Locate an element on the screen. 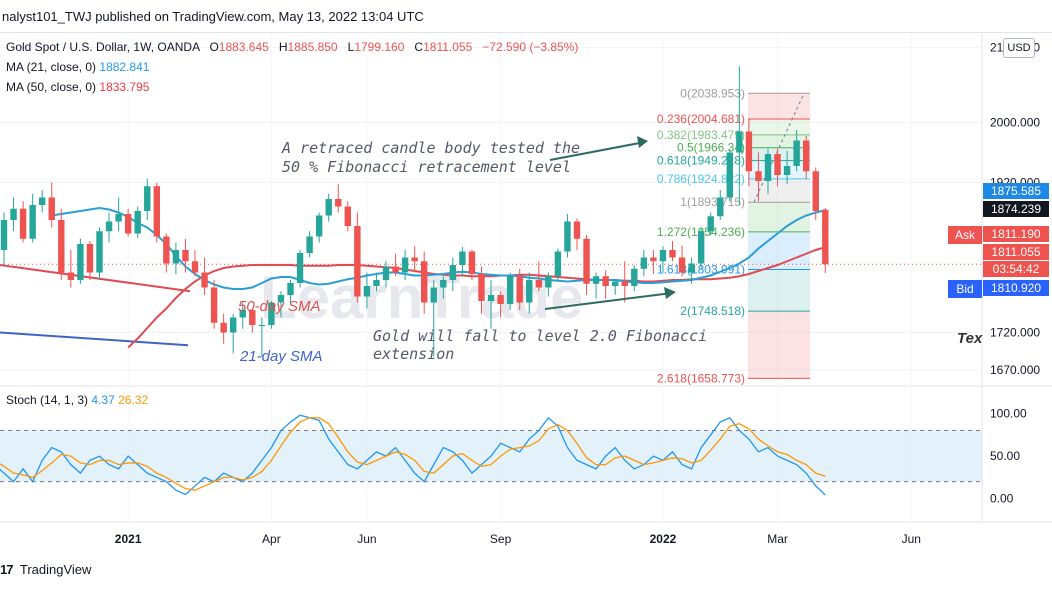 The height and width of the screenshot is (597, 1052). fib-level-label: 0(2038.953) is located at coordinates (712, 93).